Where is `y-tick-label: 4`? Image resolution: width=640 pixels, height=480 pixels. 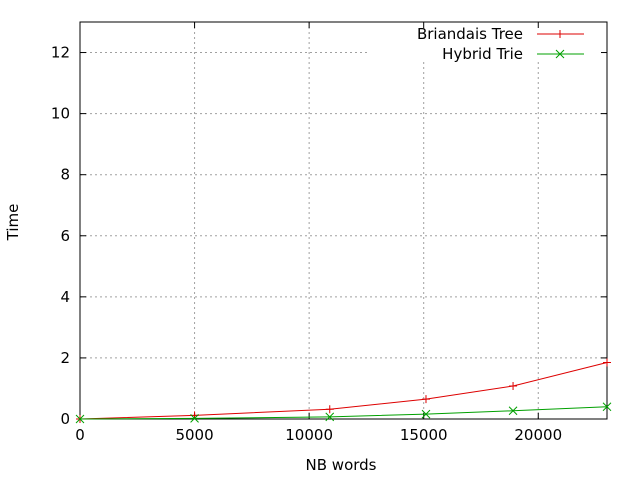
y-tick-label: 4 is located at coordinates (65, 297).